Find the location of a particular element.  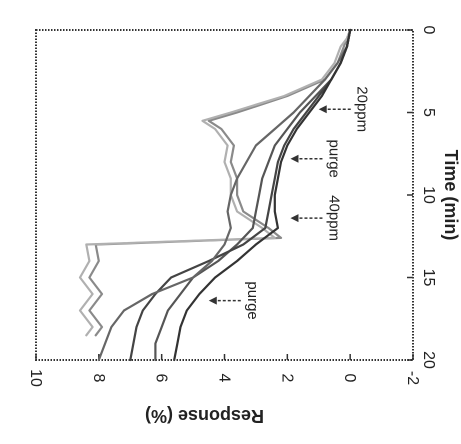

x-tick-label-0: 0 is located at coordinates (428, 30).